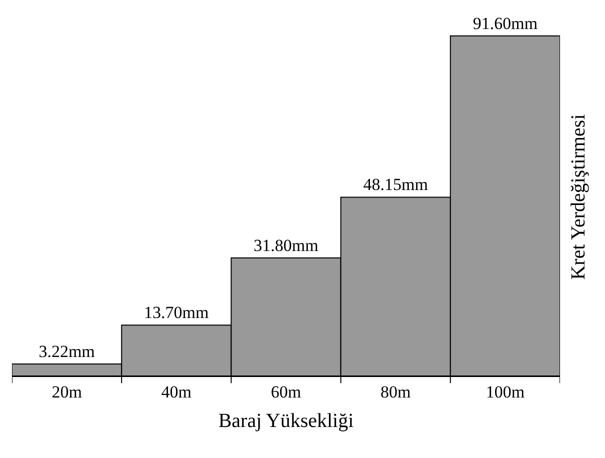  Describe the element at coordinates (395, 184) in the screenshot. I see `data-label: 48.15mm` at that location.